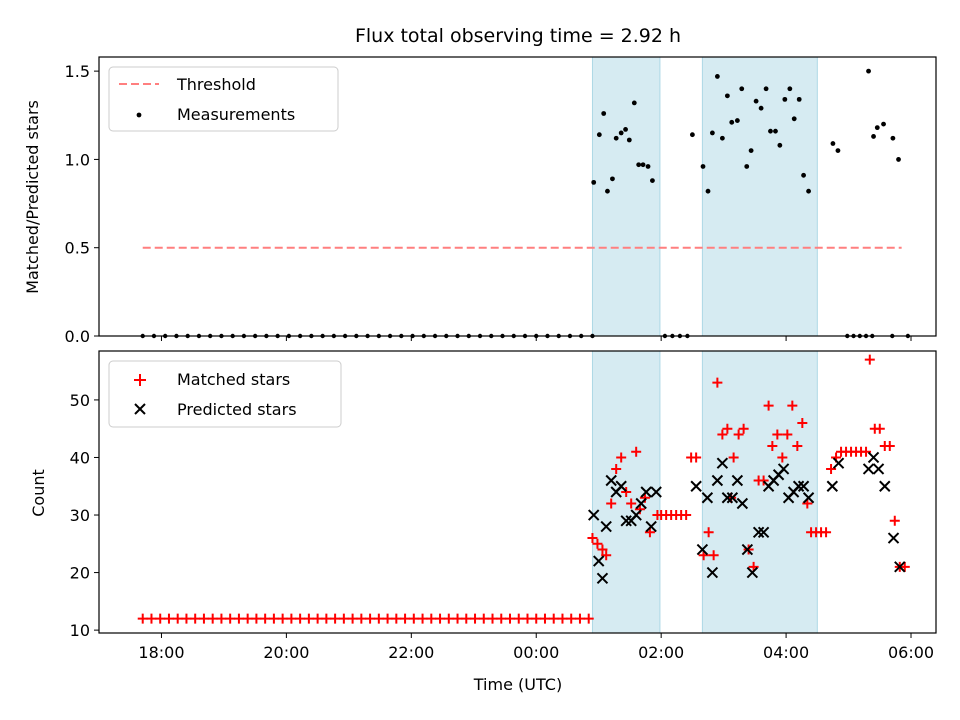 This screenshot has height=720, width=960. I want to click on bottom-y-axis-label: Count, so click(38, 493).